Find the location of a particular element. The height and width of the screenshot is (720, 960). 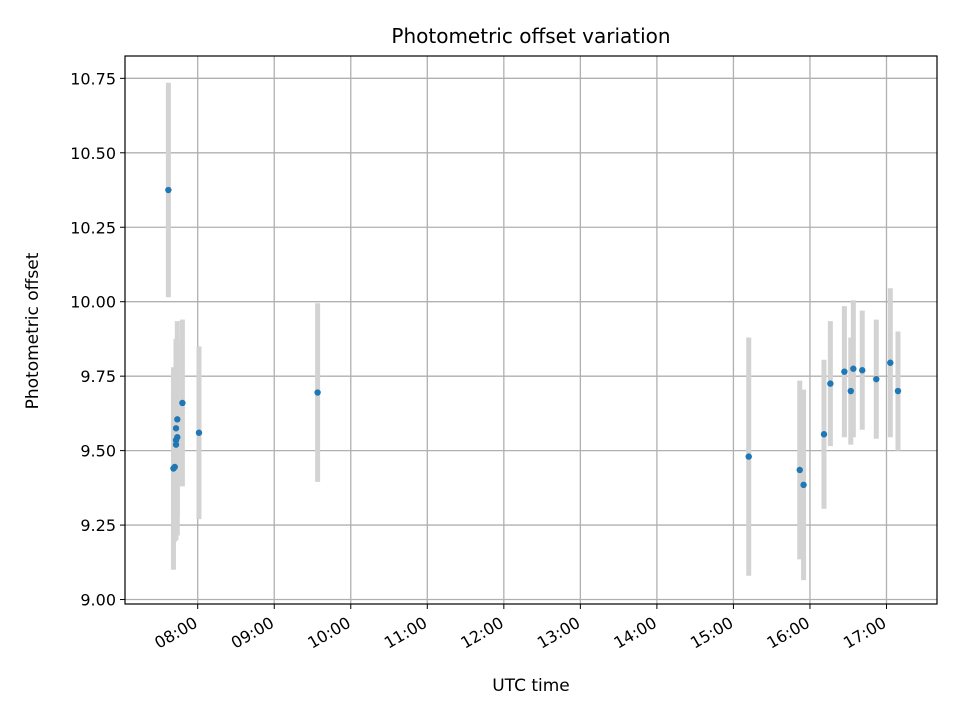

y-axis-ticks: 9.00 9.25 9.50 9.75 10.00 10.25 10.50 10.75 is located at coordinates (97, 339).